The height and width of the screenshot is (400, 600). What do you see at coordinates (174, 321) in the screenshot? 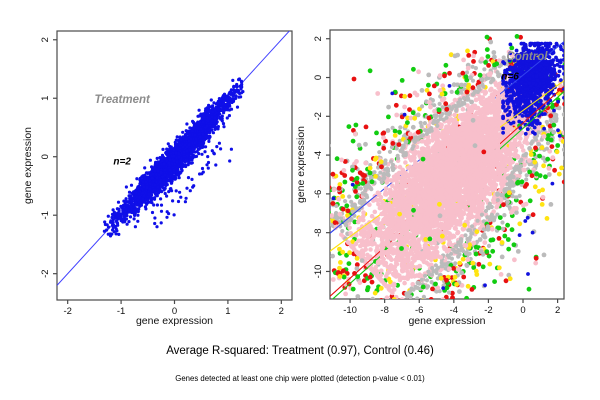
I see `treatment-x-axis-label: gene expression` at bounding box center [174, 321].